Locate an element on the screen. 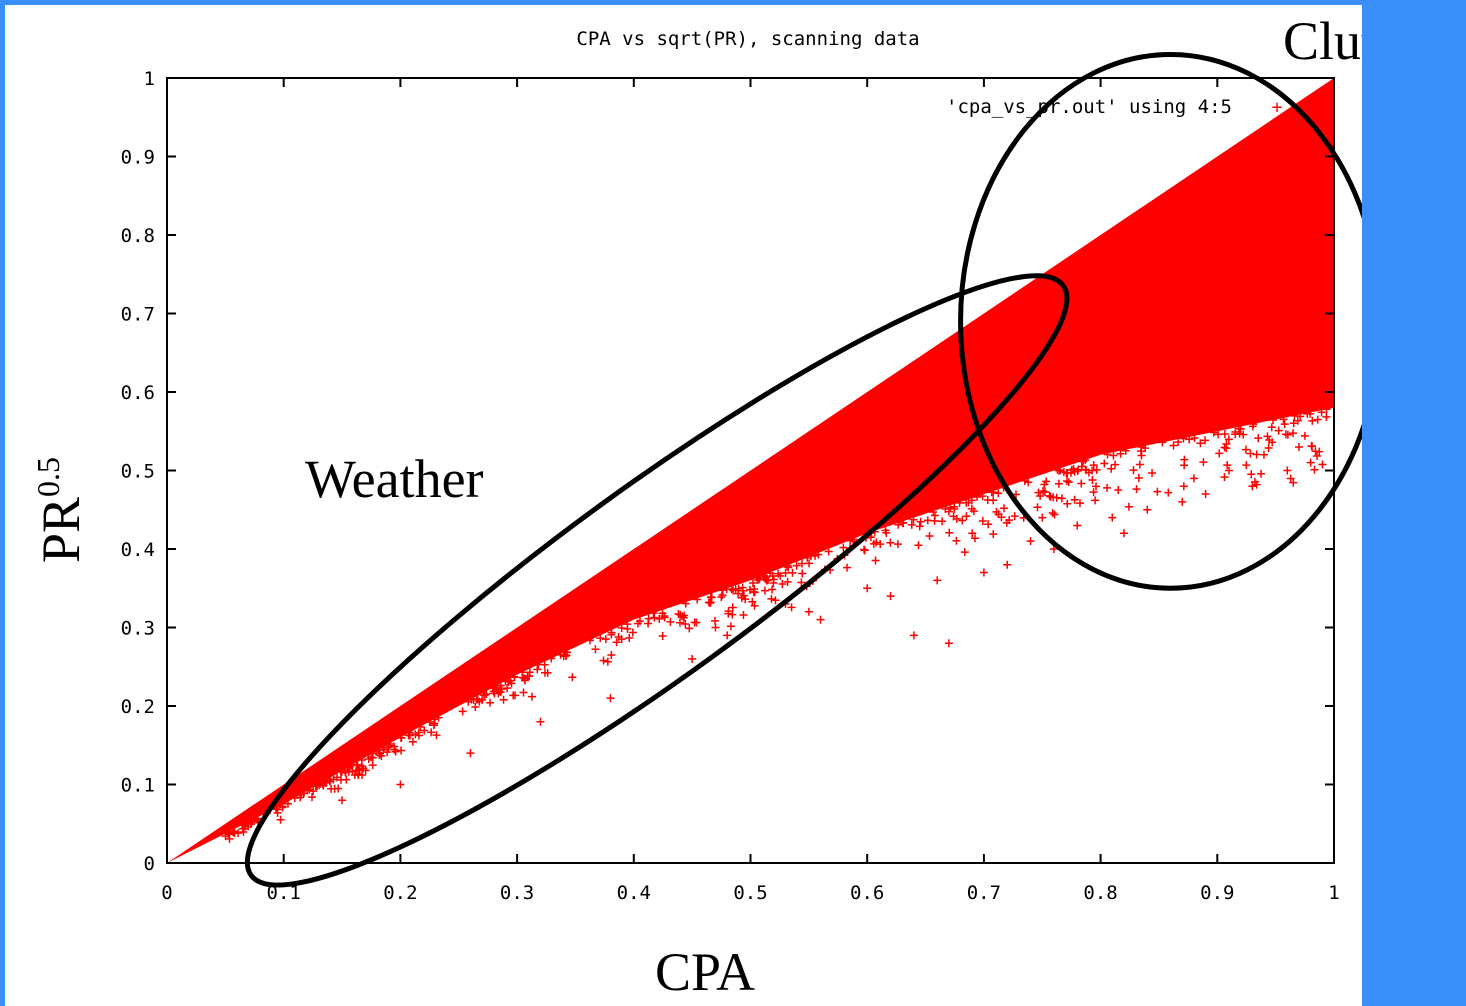  x-tick-label: 1 is located at coordinates (1333, 893).